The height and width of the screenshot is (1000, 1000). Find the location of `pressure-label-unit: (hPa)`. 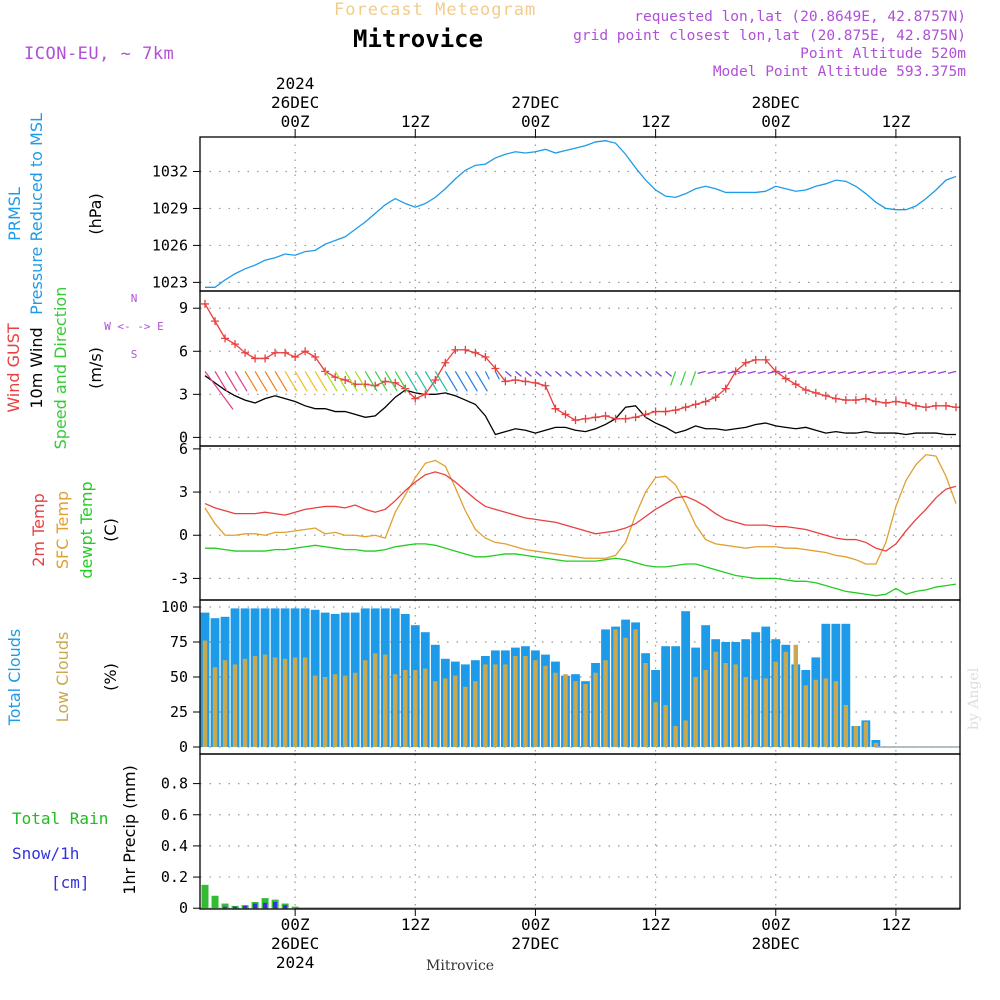

pressure-label-unit: (hPa) is located at coordinates (95, 213).